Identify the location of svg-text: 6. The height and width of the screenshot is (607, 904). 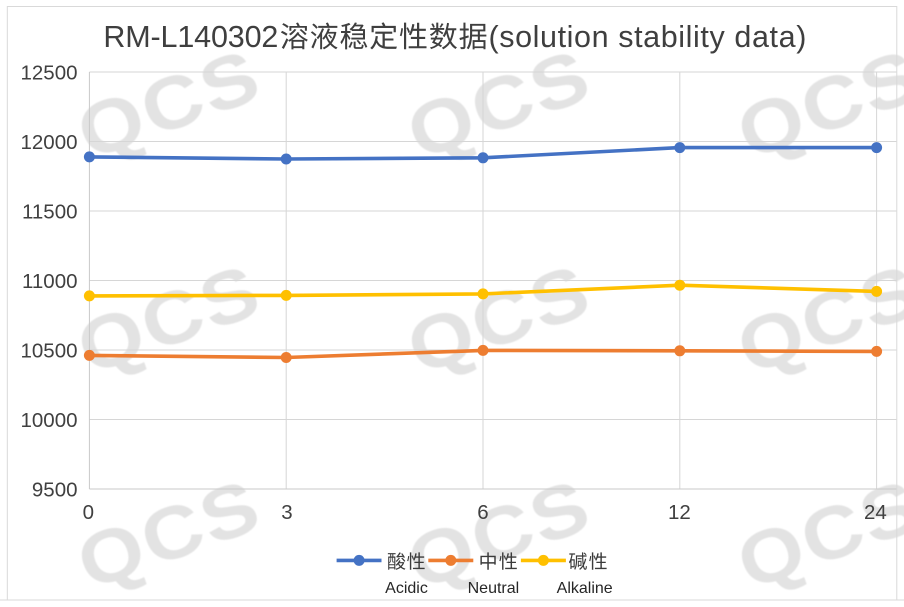
(482, 512).